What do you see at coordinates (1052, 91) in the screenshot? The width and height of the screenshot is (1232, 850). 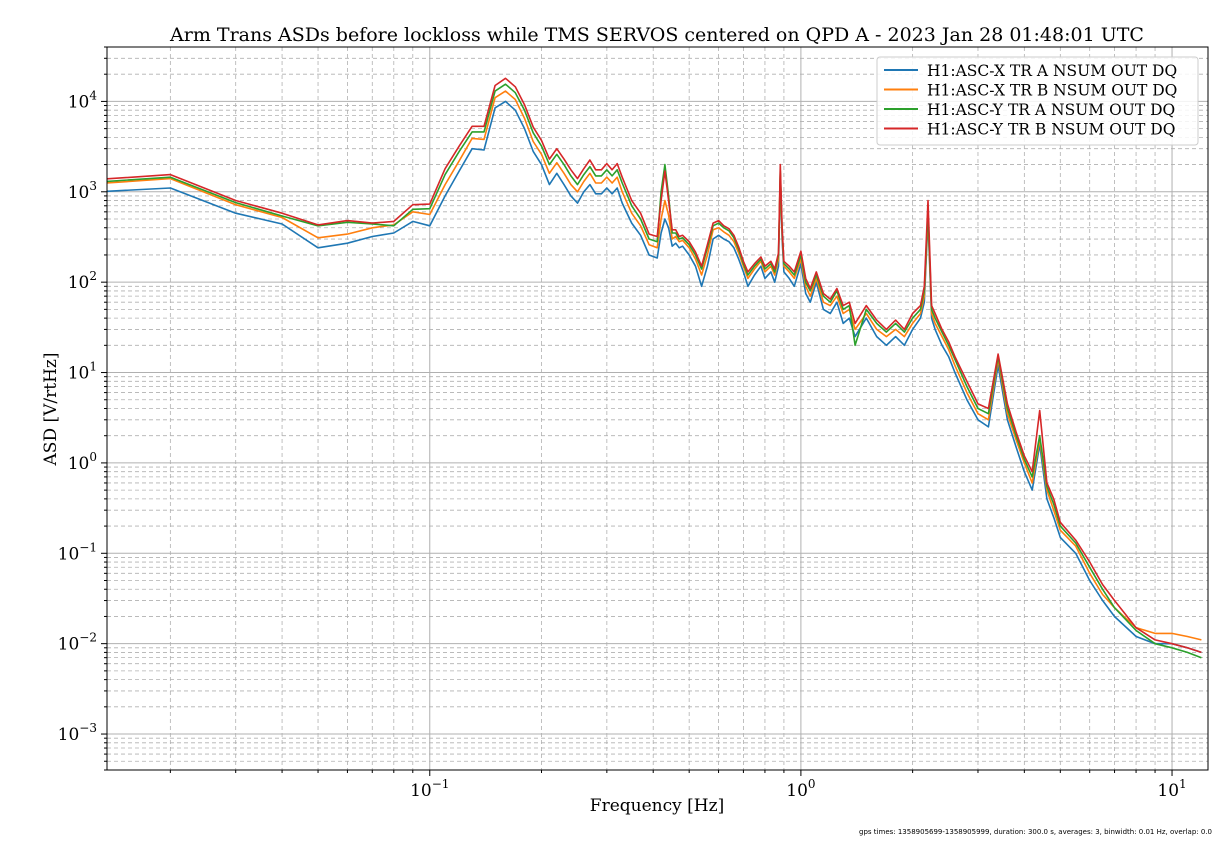 I see `legend-label: H1:ASC-X TR B NSUM OUT DQ` at bounding box center [1052, 91].